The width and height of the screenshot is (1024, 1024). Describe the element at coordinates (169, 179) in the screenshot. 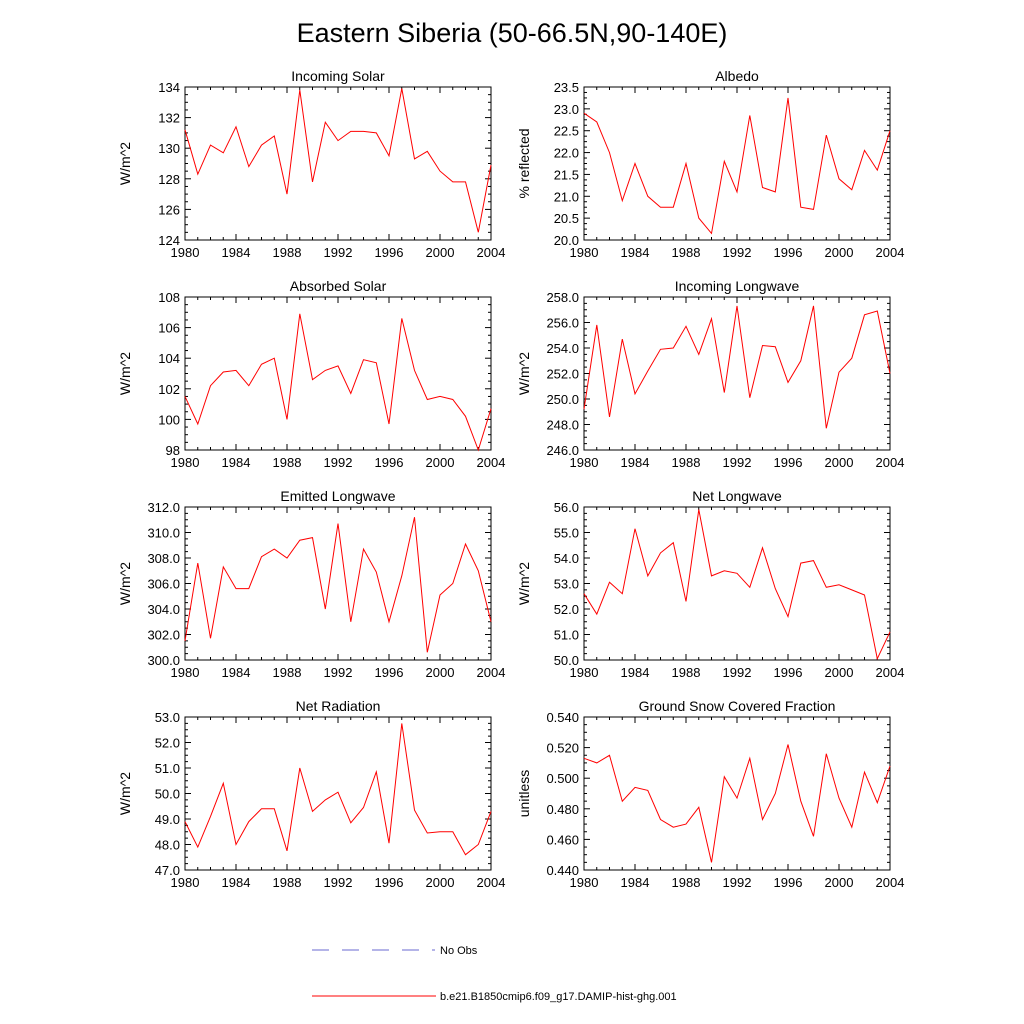

I see `y-tick-label: 128` at that location.